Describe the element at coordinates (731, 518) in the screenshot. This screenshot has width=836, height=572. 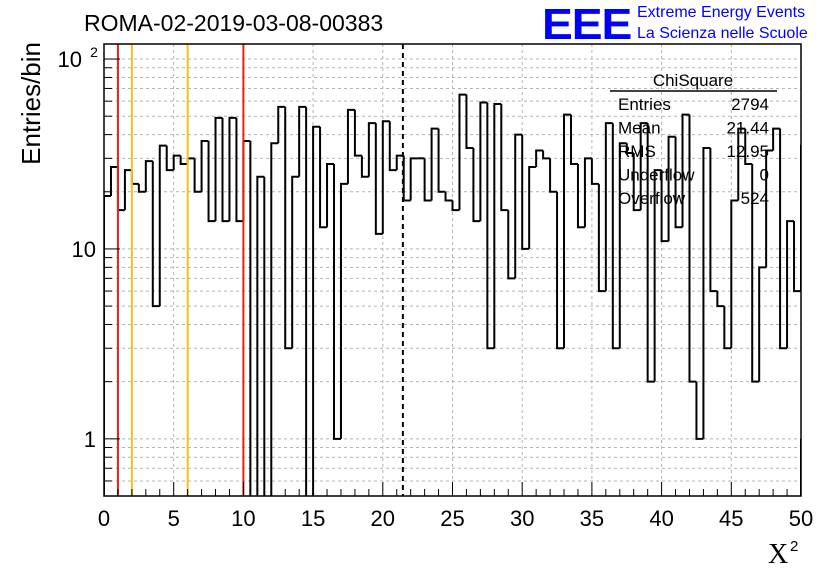
I see `x-tick-label: 45` at that location.